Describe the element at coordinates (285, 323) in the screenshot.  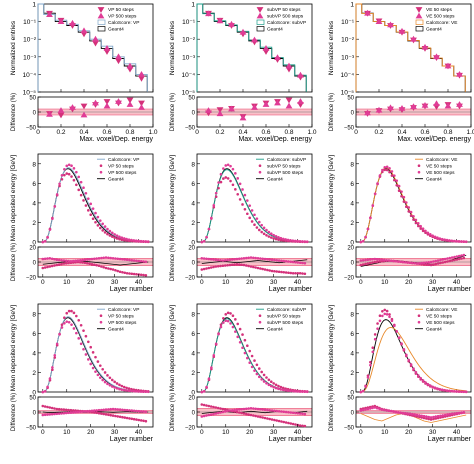
I see `legend-label: subVP 500 steps` at that location.